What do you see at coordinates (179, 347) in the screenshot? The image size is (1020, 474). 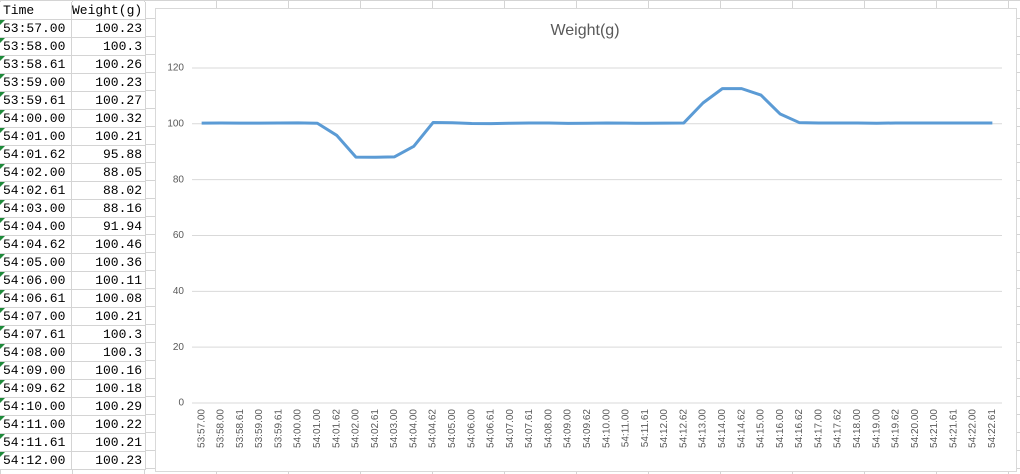 I see `y-tick-label: 20` at bounding box center [179, 347].